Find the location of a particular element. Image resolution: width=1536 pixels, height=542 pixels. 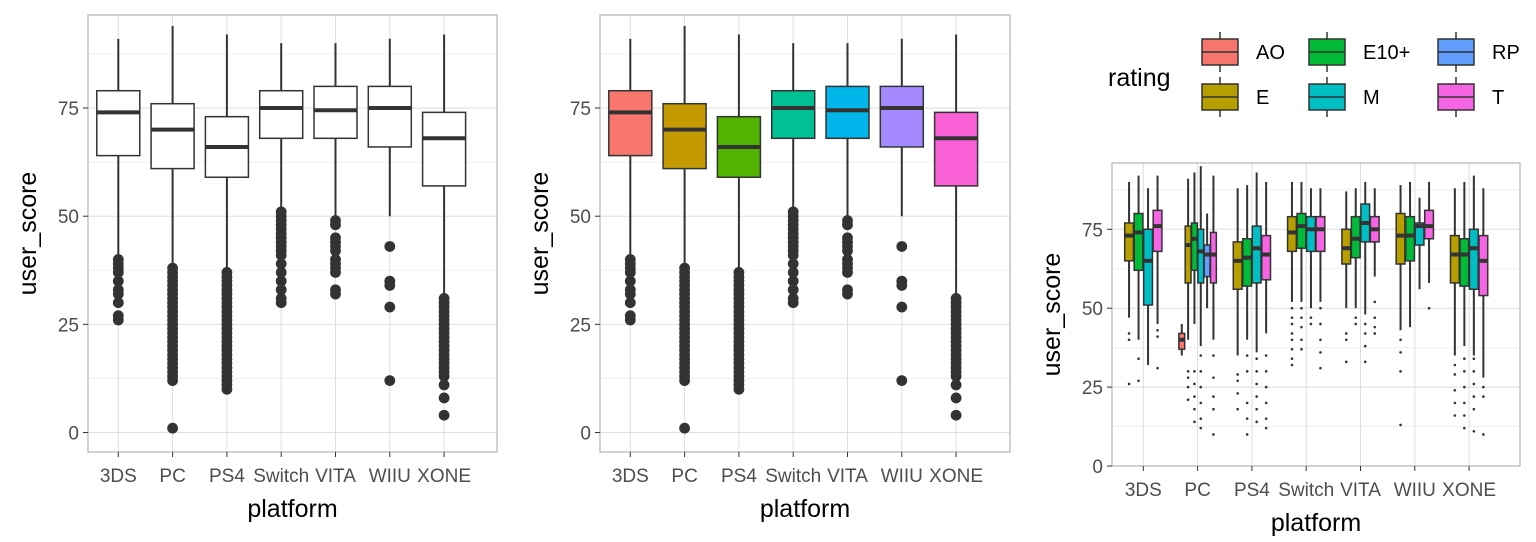

y-tick-label: 75 is located at coordinates (1092, 230).